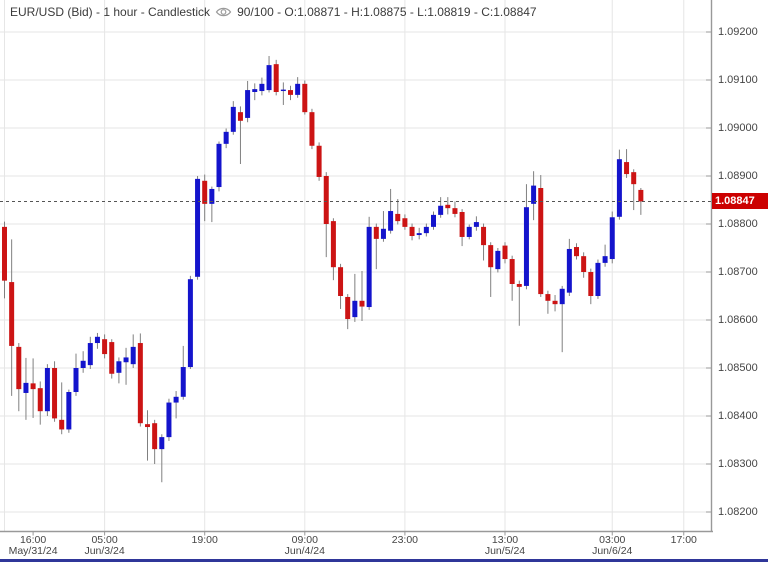 Image resolution: width=768 pixels, height=562 pixels. Describe the element at coordinates (304, 540) in the screenshot. I see `time-label-hour: 09:00` at that location.